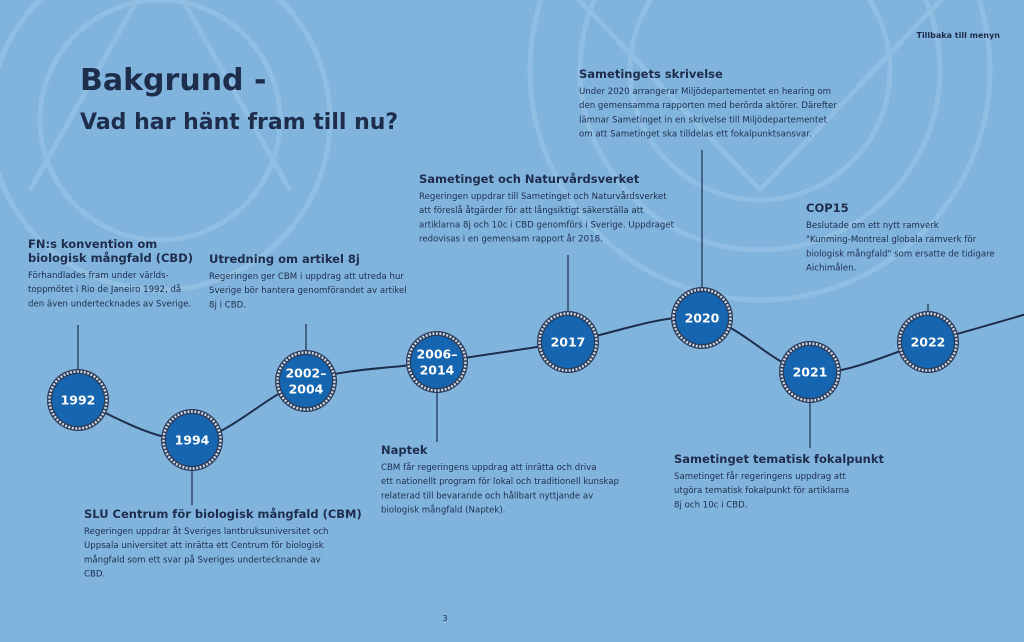  I want to click on event-title: Sametinget tematisk fokalpunkt, so click(779, 459).